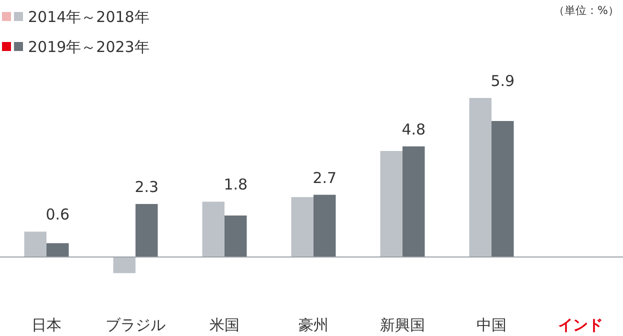 Image resolution: width=623 pixels, height=336 pixels. Describe the element at coordinates (586, 10) in the screenshot. I see `text: （単位：%）` at that location.